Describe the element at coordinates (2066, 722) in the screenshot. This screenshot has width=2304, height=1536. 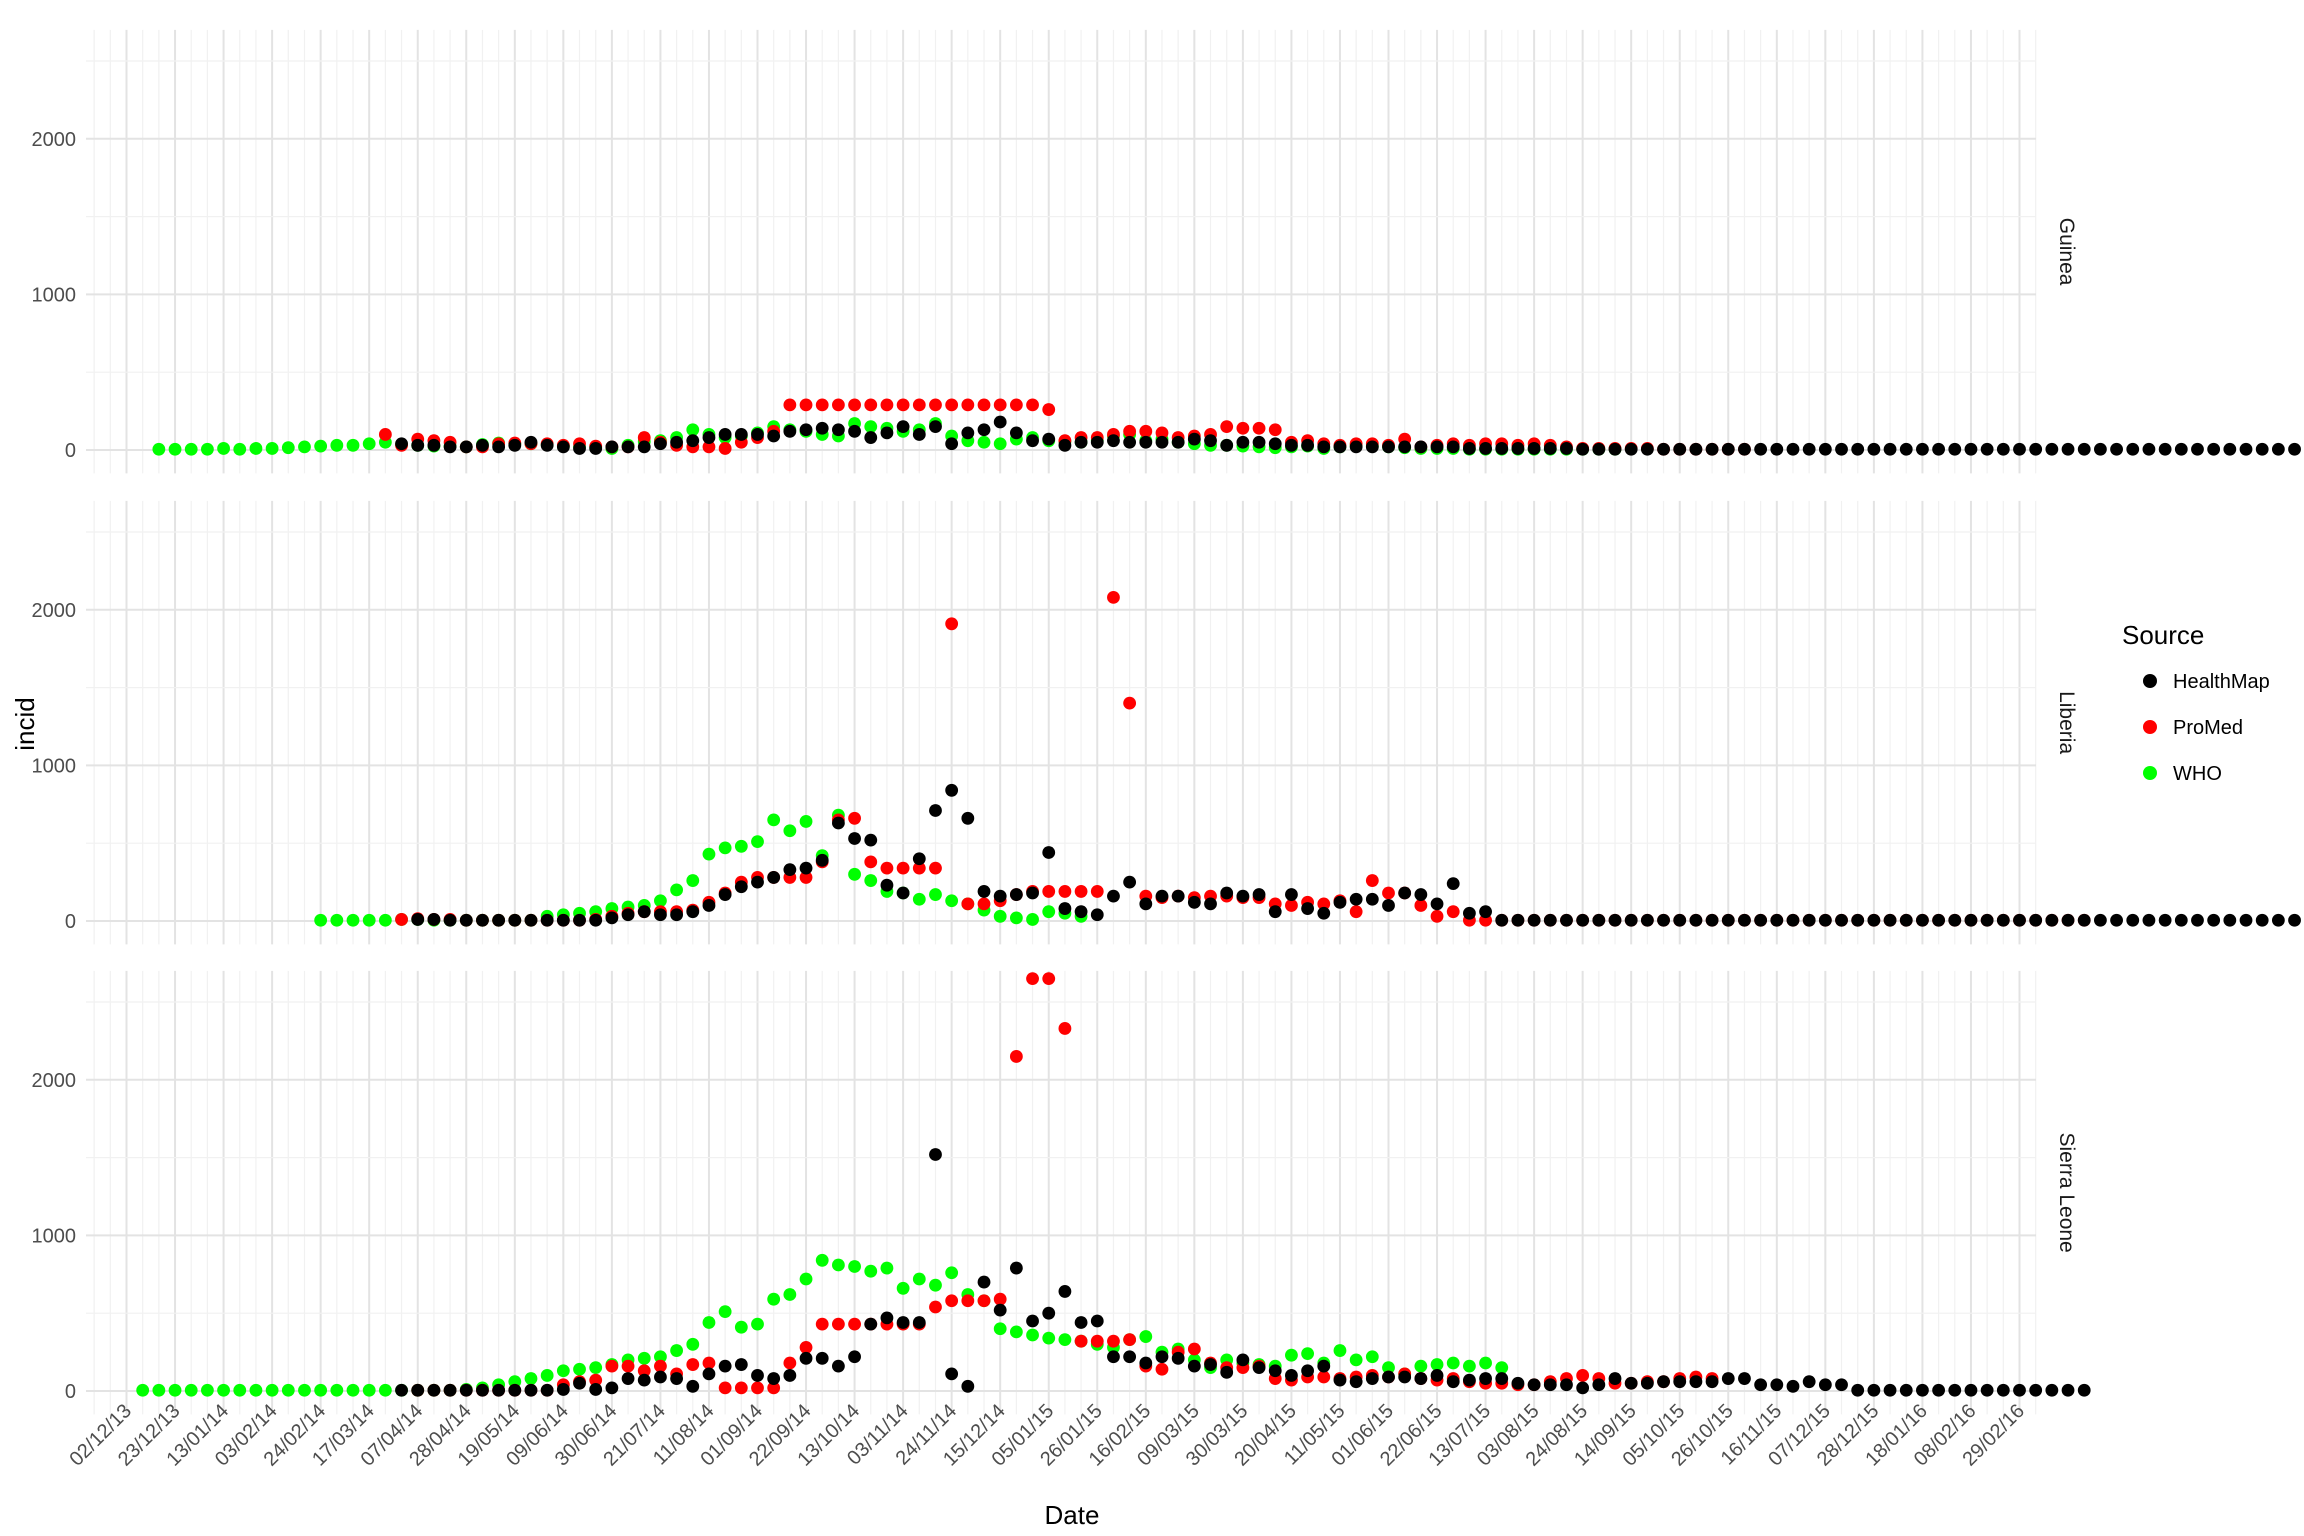
I see `facet-label: Liberia` at that location.